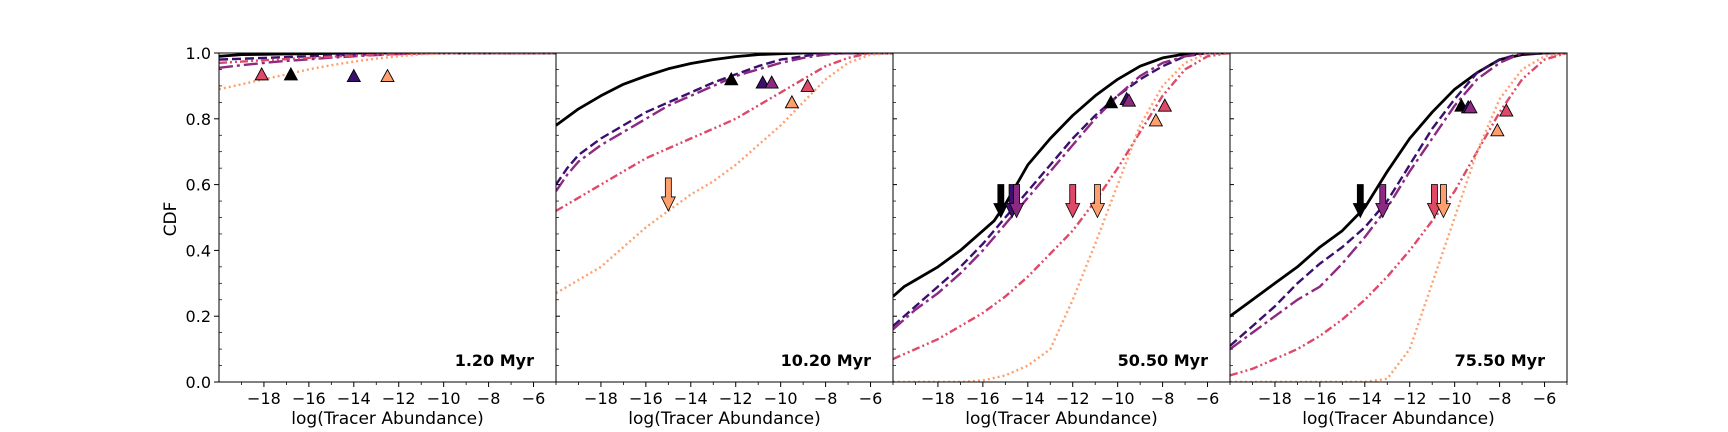  I want to click on time-label: 10.20 Myr, so click(826, 360).